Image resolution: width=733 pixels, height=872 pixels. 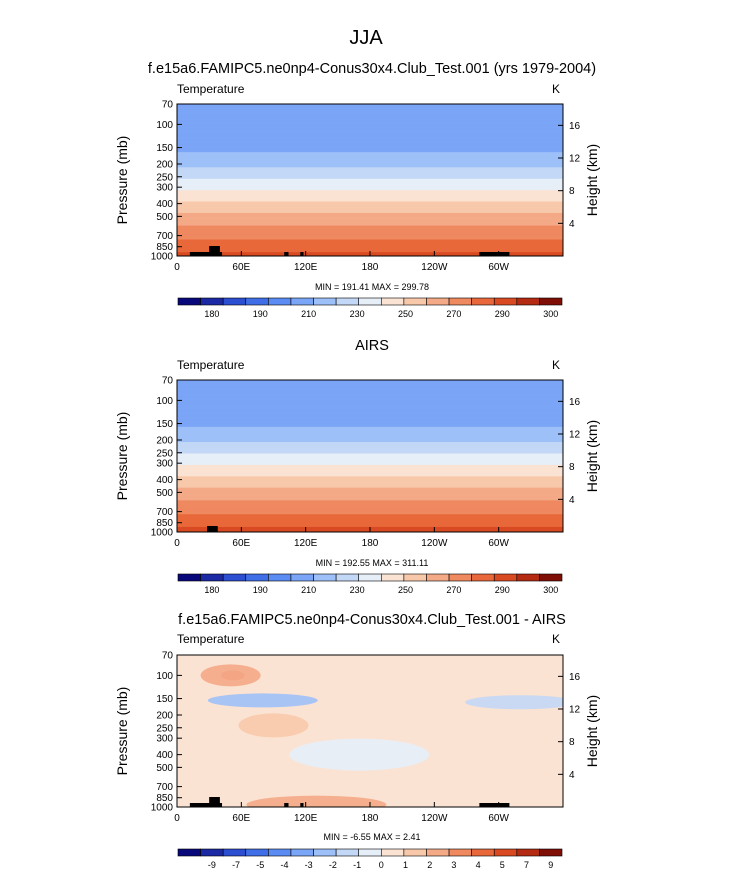 I want to click on colorbar-label: 190, so click(x=260, y=590).